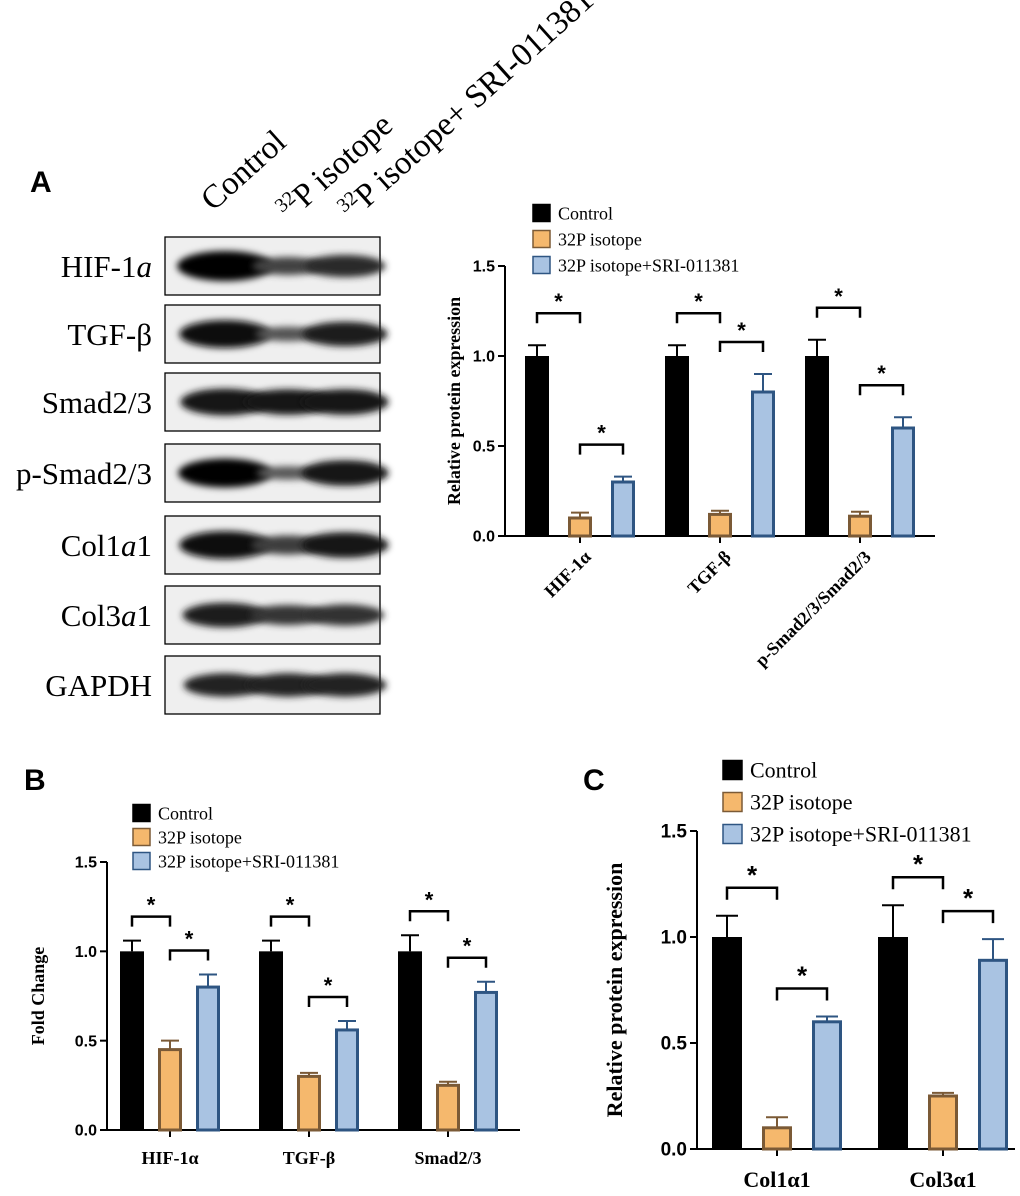 This screenshot has height=1196, width=1020. What do you see at coordinates (109, 334) in the screenshot?
I see `blot-row-label: TGF-β` at bounding box center [109, 334].